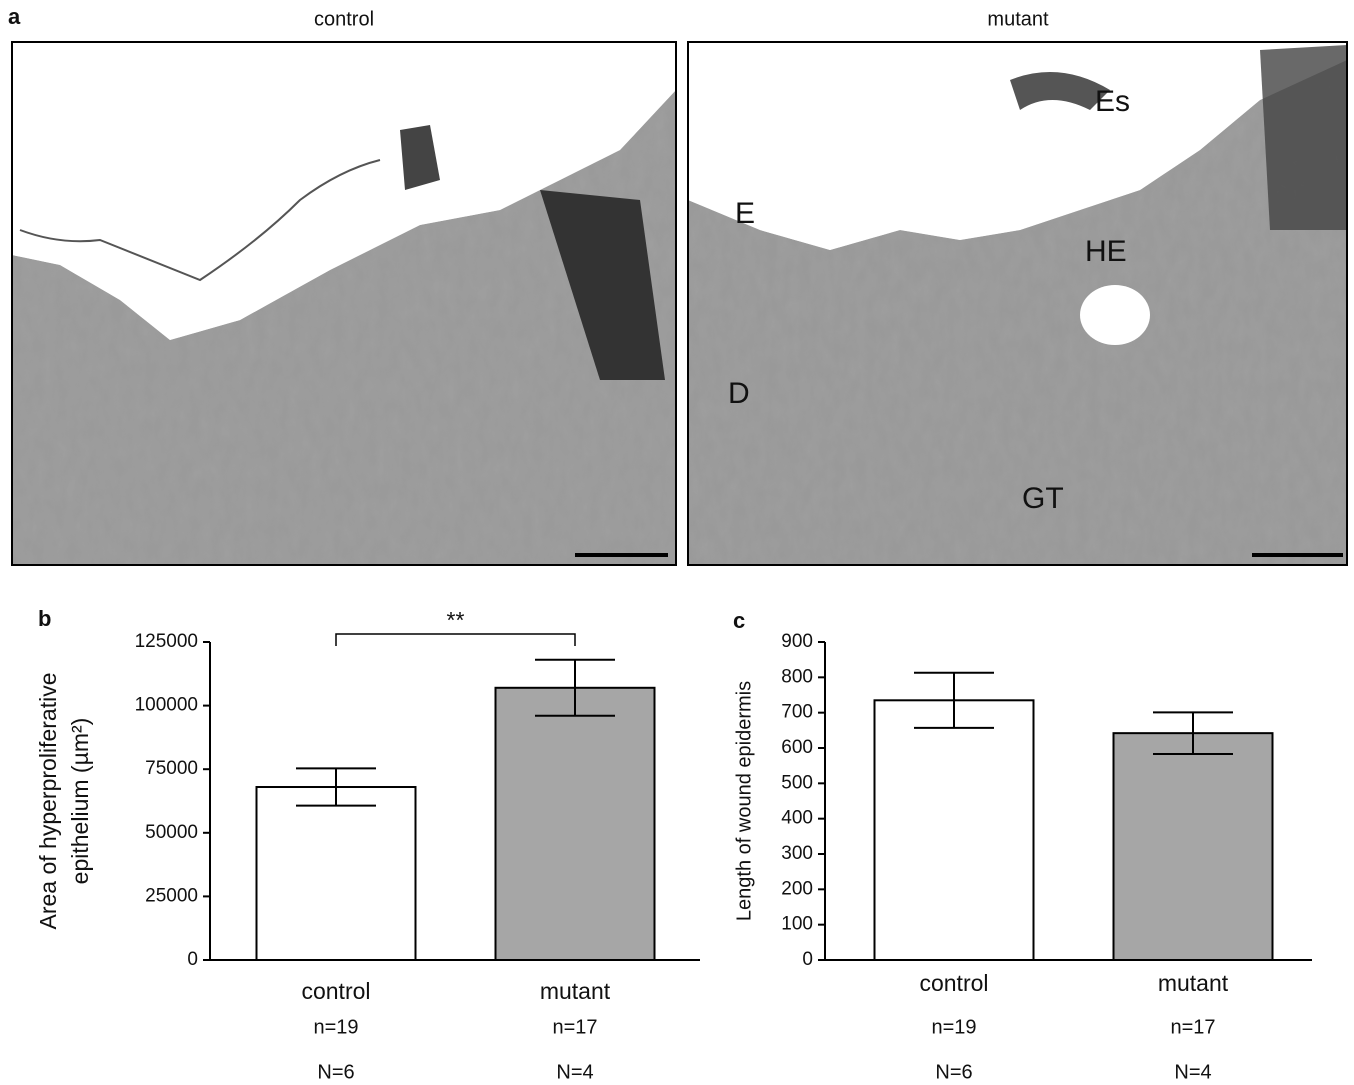  I want to click on region-label: E, so click(745, 213).